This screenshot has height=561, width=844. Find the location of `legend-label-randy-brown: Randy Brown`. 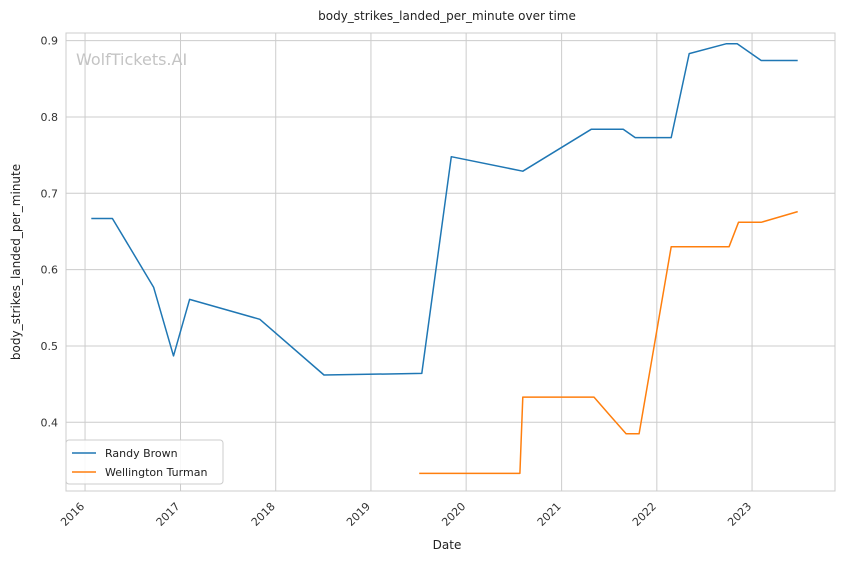

legend-label-randy-brown: Randy Brown is located at coordinates (141, 453).